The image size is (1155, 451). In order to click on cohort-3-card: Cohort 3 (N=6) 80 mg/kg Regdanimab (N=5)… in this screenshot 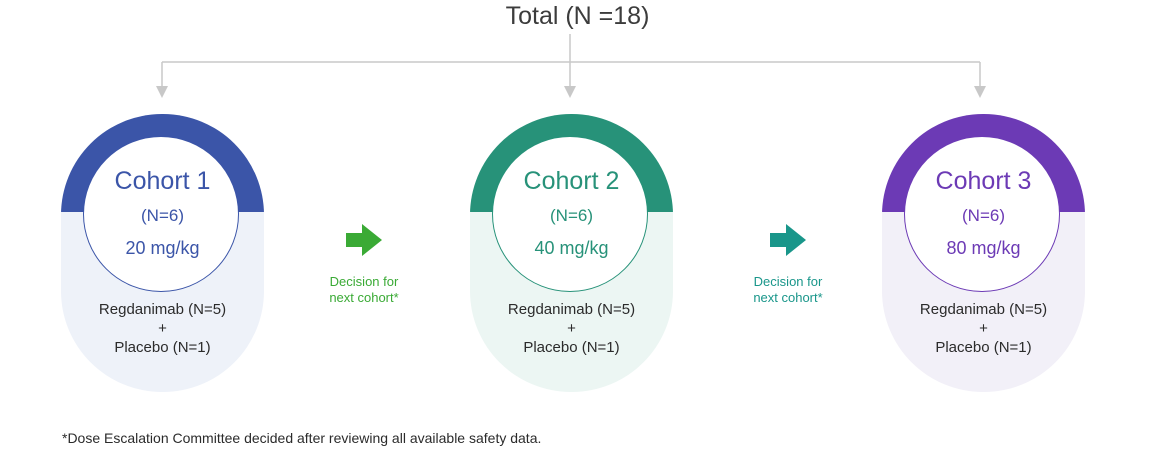, I will do `click(983, 253)`.